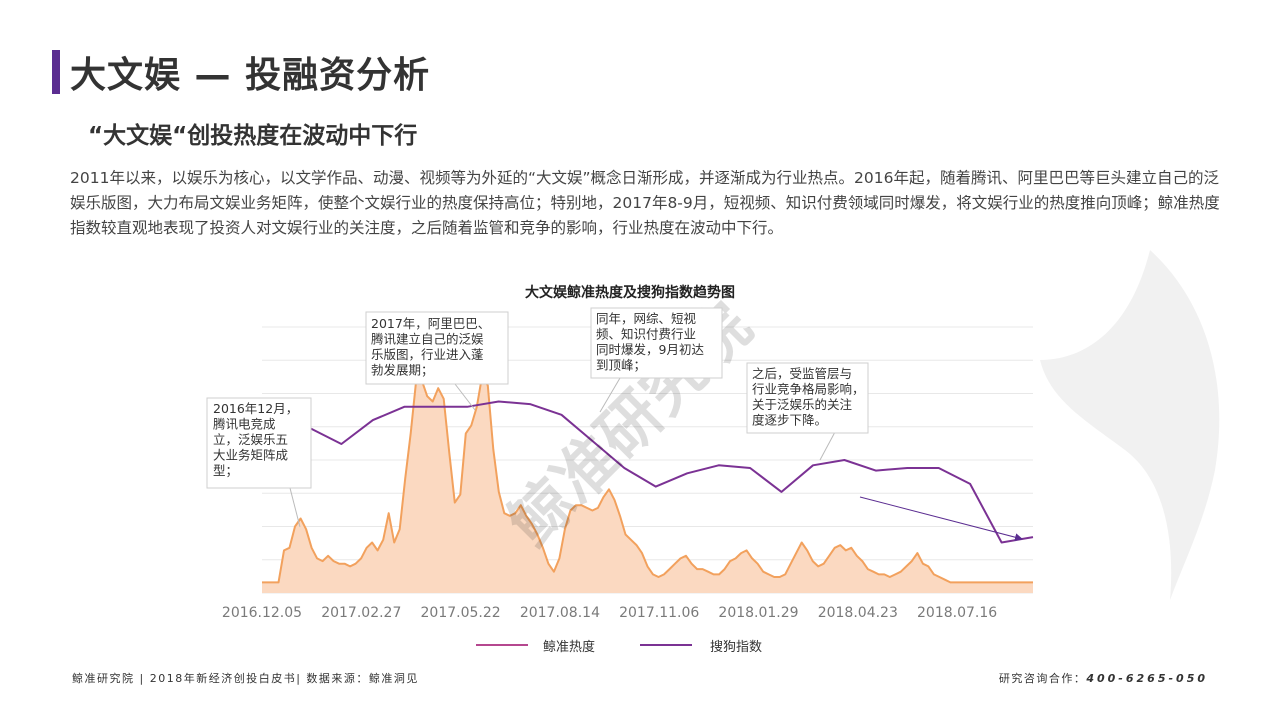 The height and width of the screenshot is (720, 1280). I want to click on callout-text-4: 之后，受监管层与行业竞争格局影响，关于泛娱乐的关注度逐步下降。, so click(808, 397).